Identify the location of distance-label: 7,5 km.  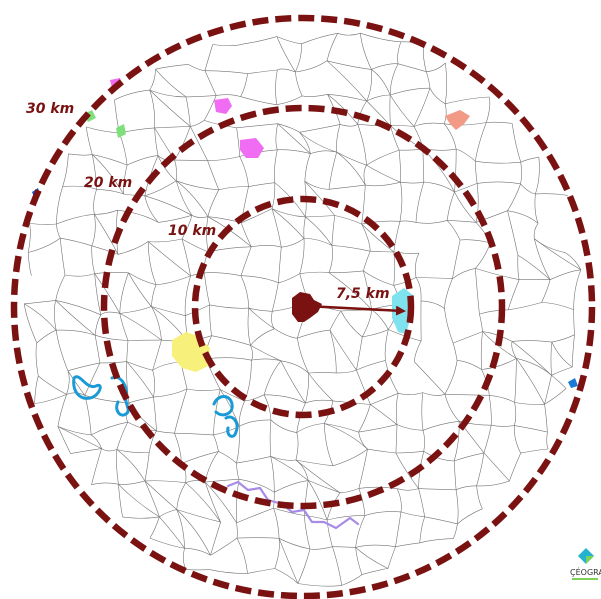
(363, 294).